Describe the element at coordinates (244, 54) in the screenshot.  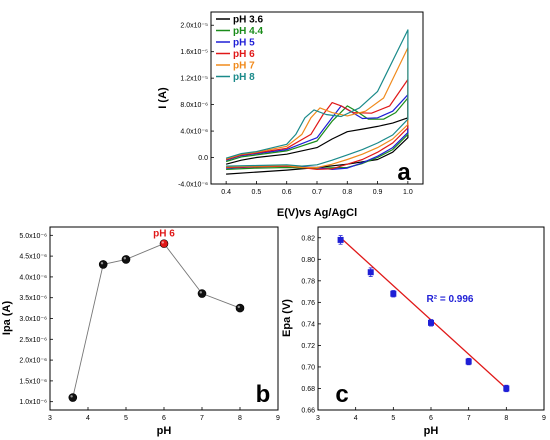
I see `legend-entry: pH 6` at that location.